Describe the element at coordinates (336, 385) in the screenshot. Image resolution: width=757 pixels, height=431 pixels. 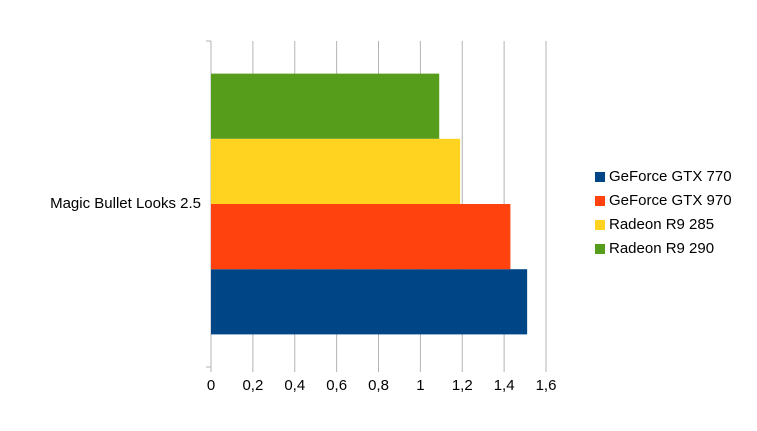
I see `x-tick-label: 0,6` at that location.